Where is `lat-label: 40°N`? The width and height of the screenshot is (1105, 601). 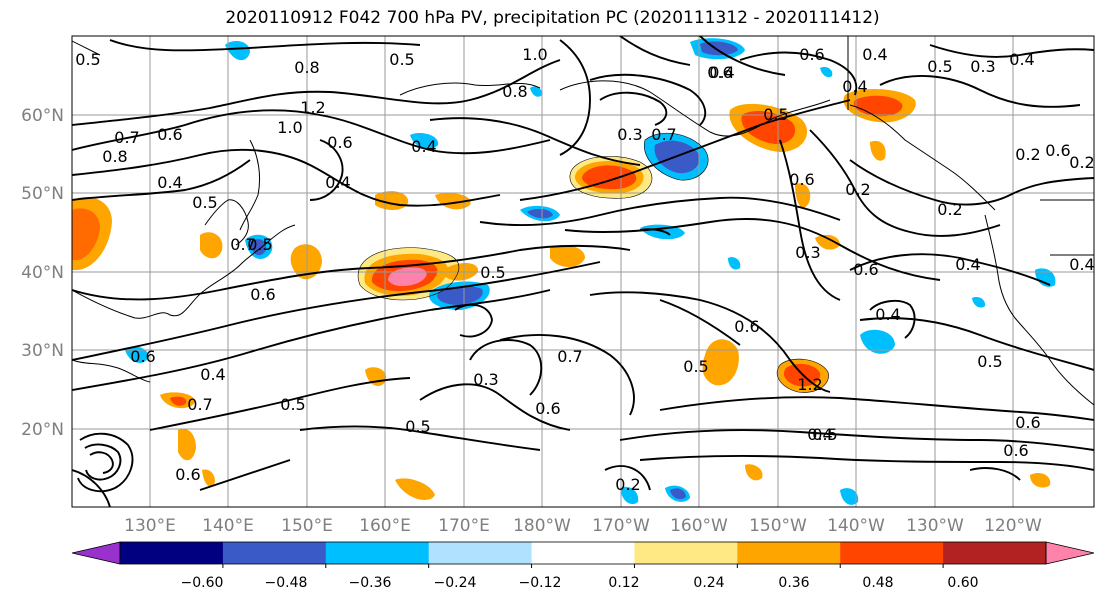 lat-label: 40°N is located at coordinates (42, 273).